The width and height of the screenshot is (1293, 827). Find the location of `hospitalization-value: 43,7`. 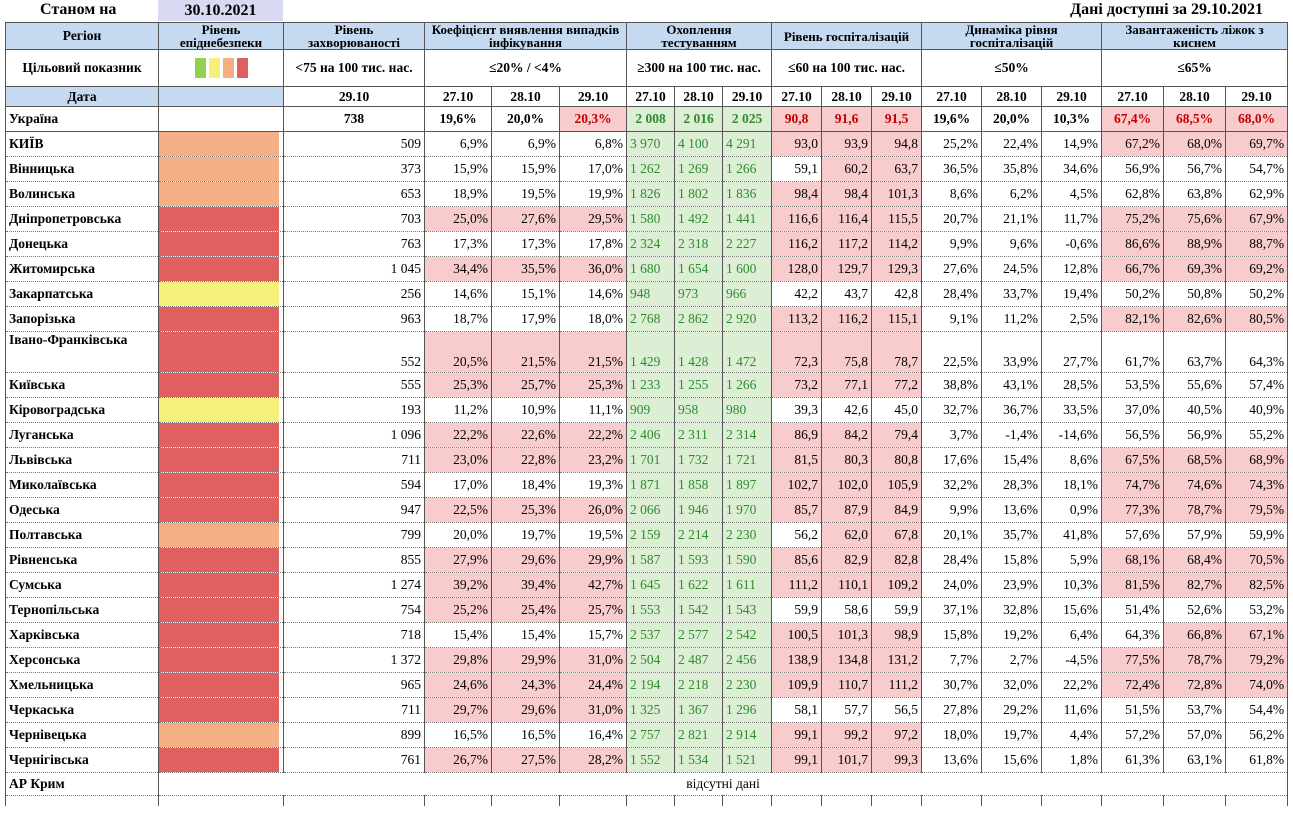

hospitalization-value: 43,7 is located at coordinates (847, 294).